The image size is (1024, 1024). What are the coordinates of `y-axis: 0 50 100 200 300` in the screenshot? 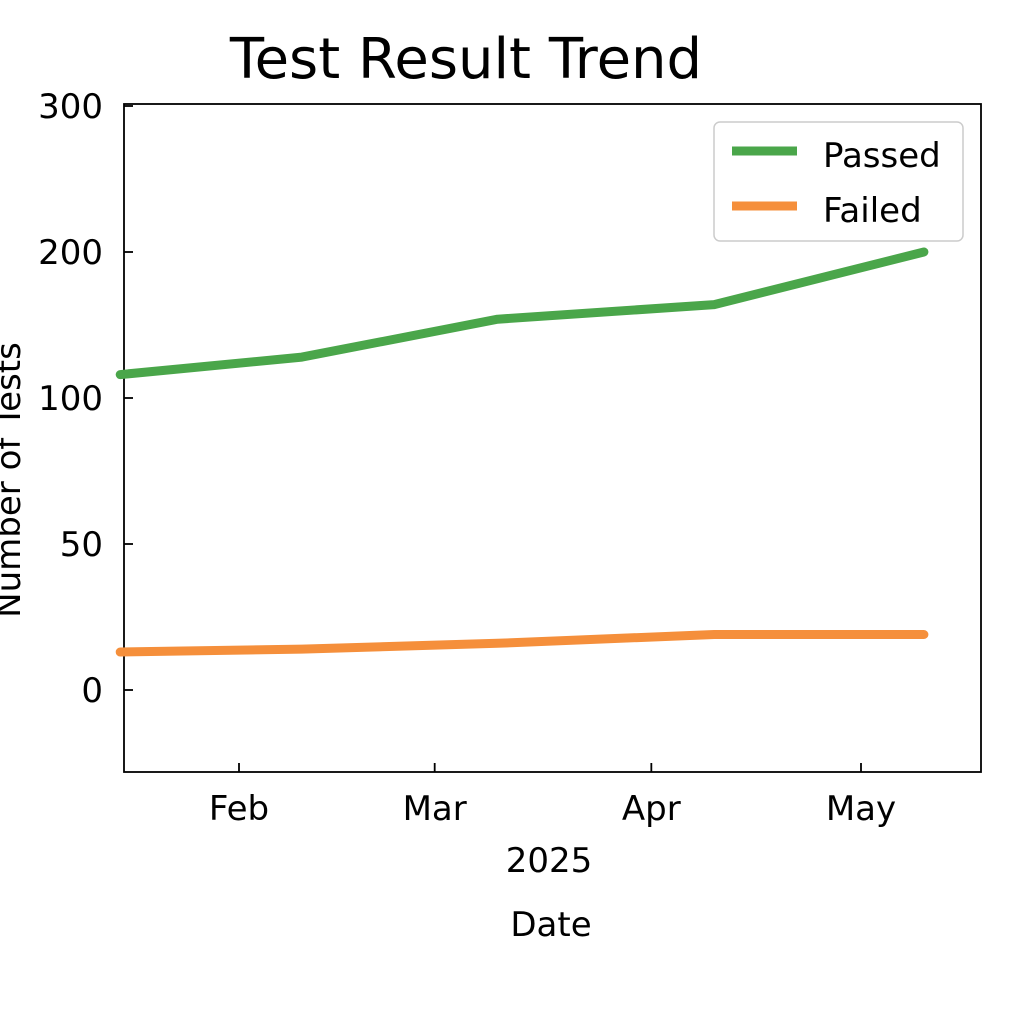 It's located at (85, 399).